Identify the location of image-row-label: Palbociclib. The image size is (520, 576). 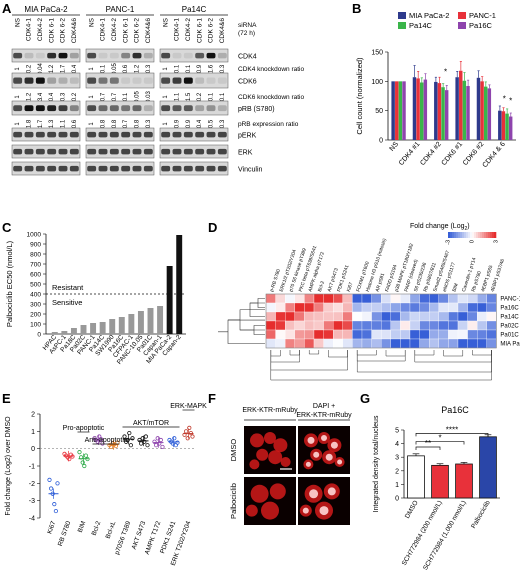
(233, 501).